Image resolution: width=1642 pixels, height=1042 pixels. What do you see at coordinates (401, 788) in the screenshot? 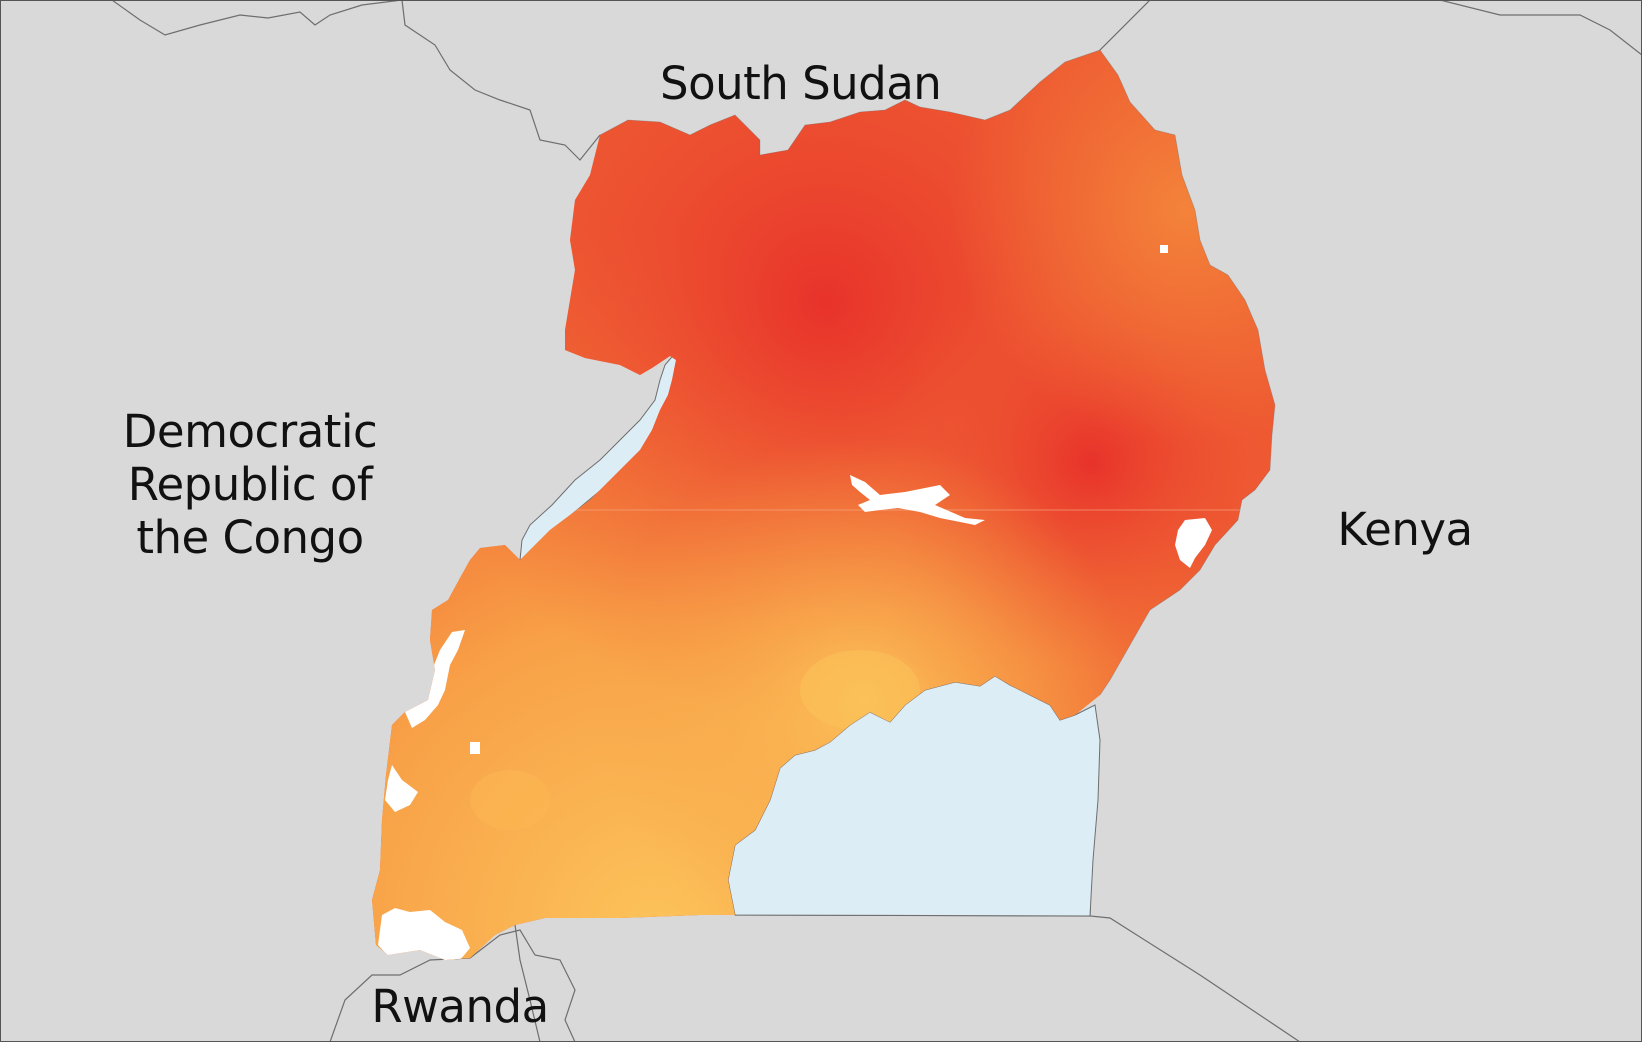
I see `no-data-west-edge` at bounding box center [401, 788].